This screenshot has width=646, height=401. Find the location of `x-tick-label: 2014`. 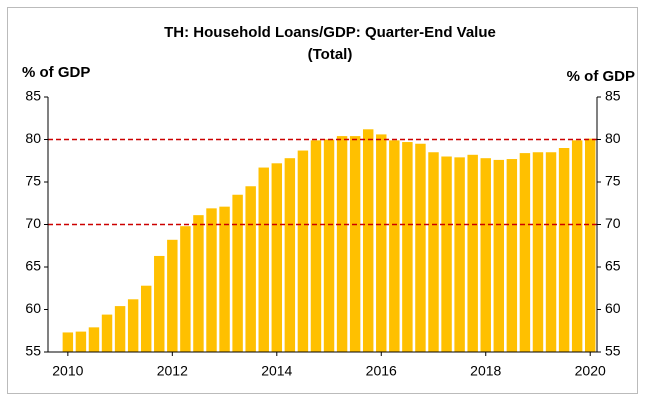

x-tick-label: 2014 is located at coordinates (276, 371).